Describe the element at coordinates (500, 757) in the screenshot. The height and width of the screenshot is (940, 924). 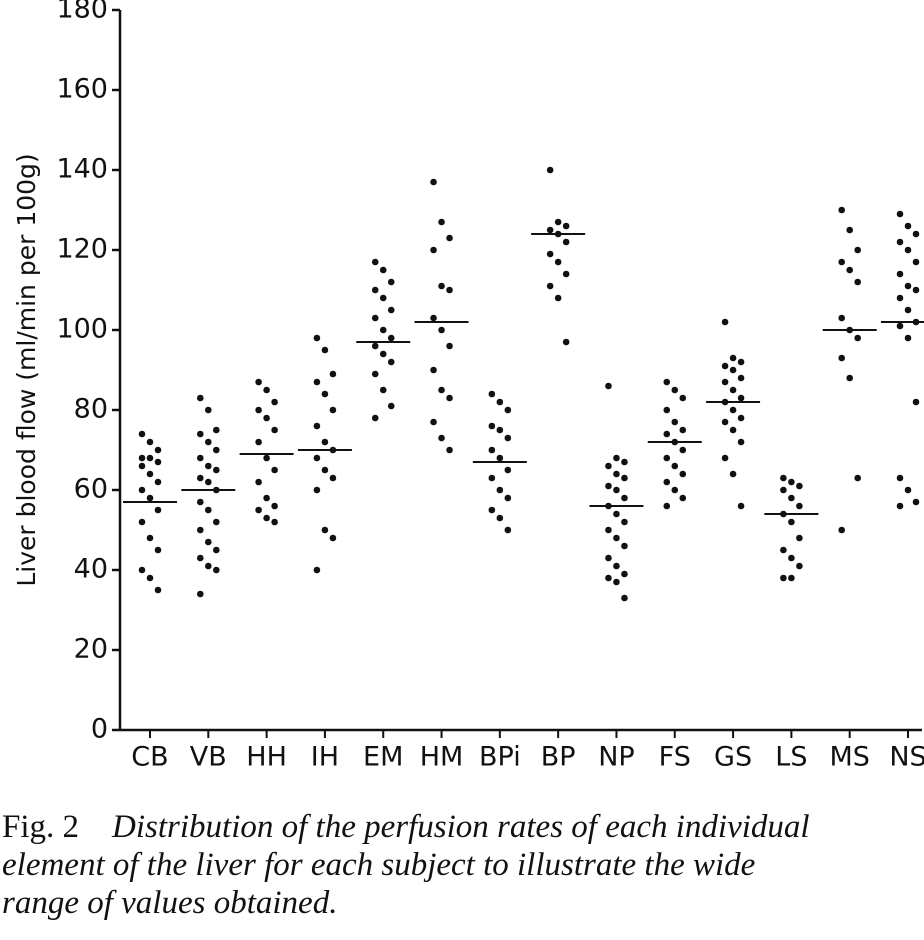
I see `x-tick-label: BPi` at that location.